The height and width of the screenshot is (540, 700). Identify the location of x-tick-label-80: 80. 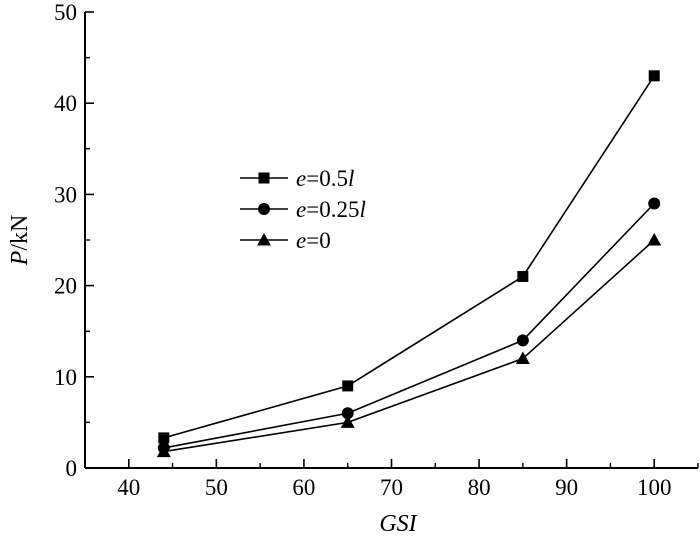
(479, 487).